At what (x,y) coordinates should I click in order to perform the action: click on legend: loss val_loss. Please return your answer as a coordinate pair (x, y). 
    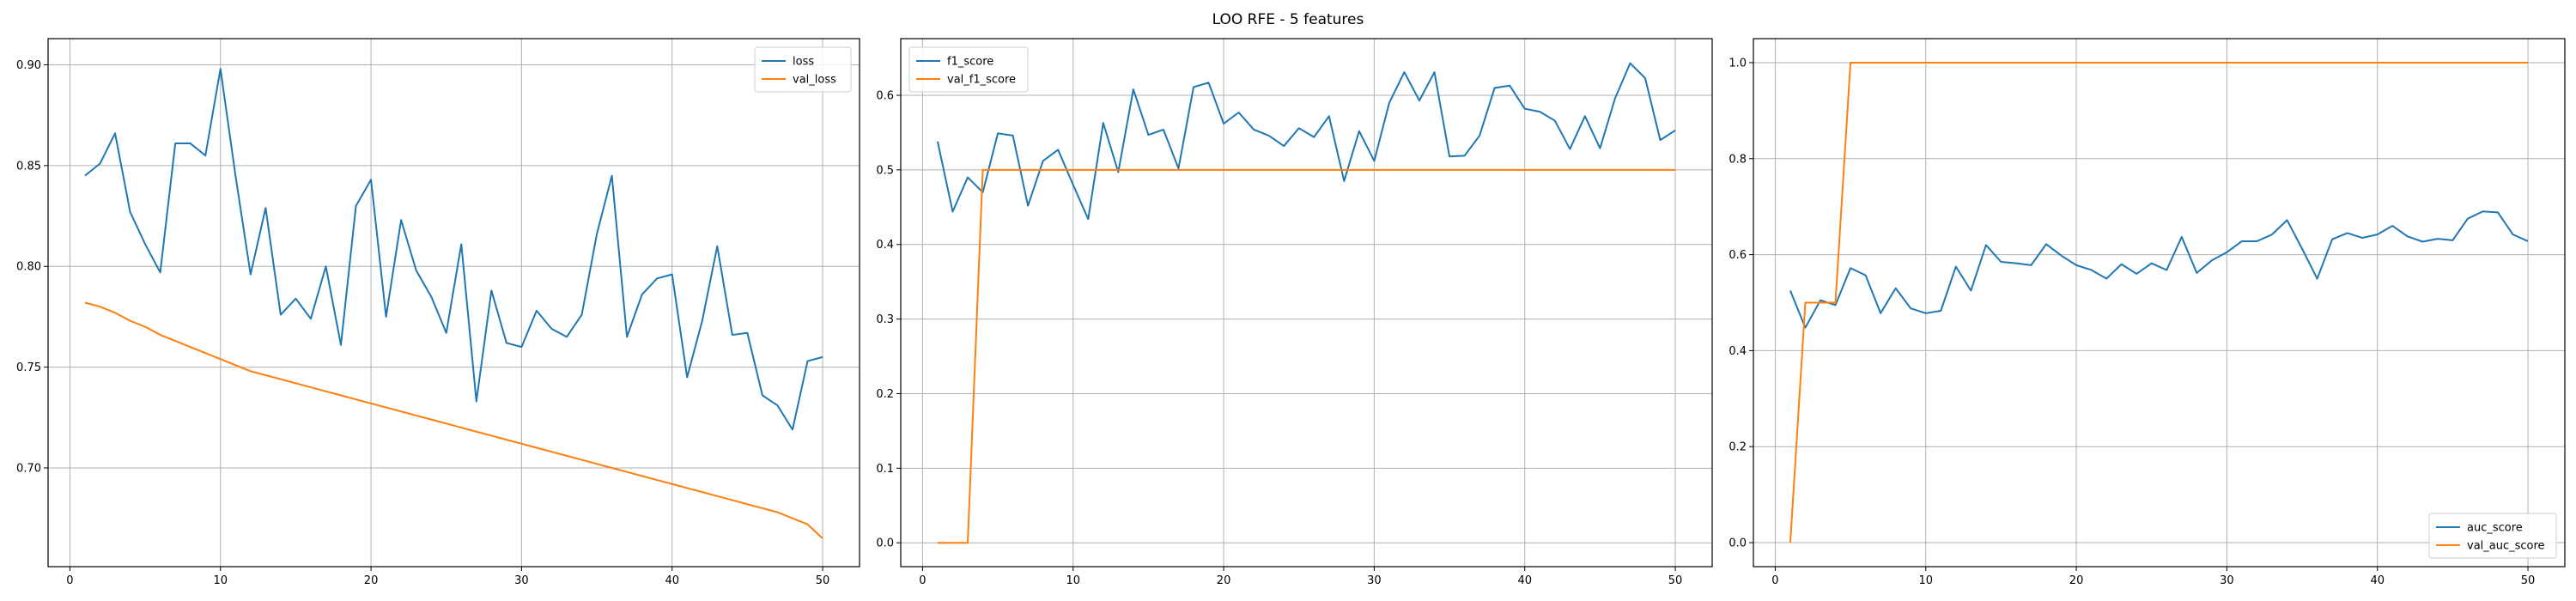
    Looking at the image, I should click on (803, 69).